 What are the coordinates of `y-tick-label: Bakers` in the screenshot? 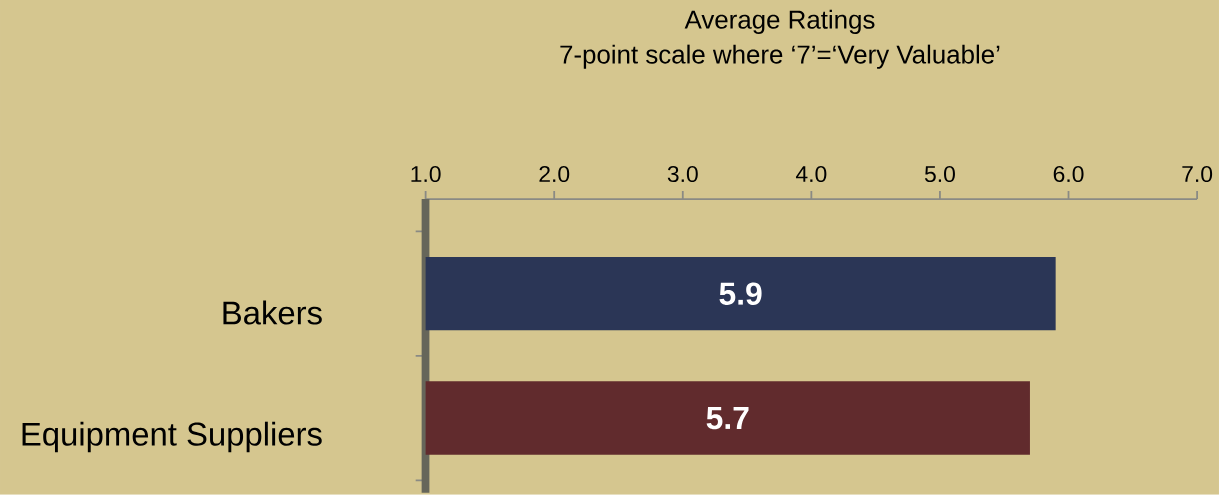 It's located at (272, 312).